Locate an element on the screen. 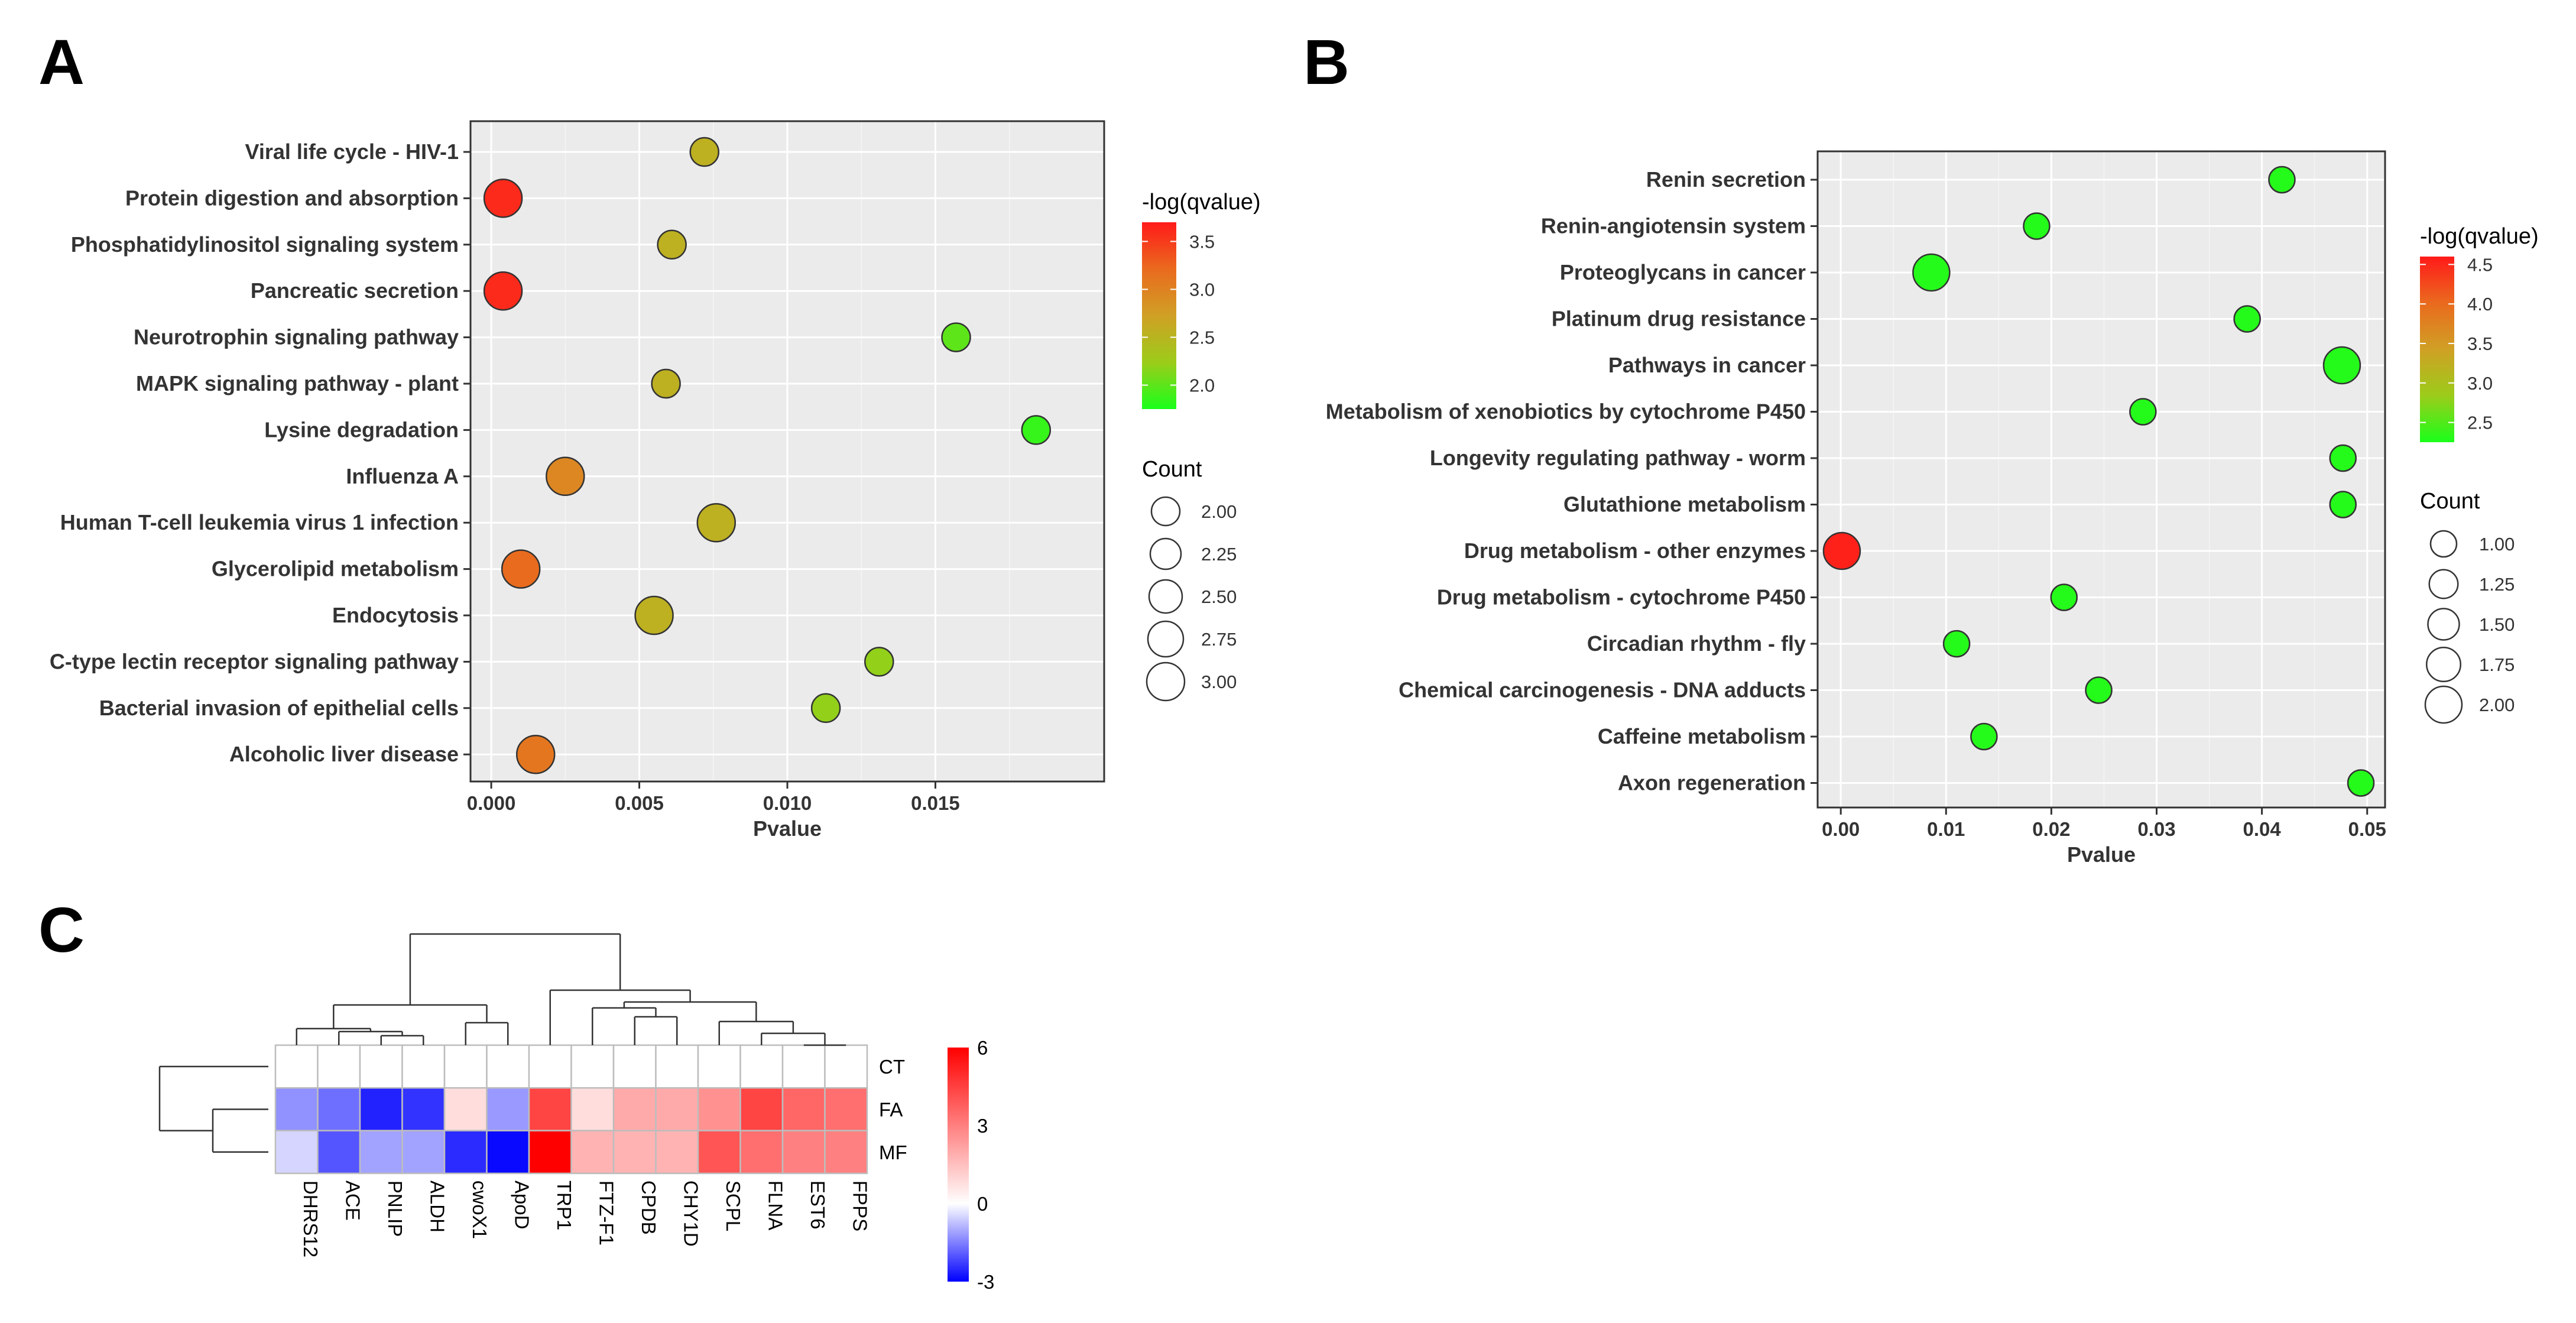  heatmap-column-label: DHRS12 is located at coordinates (311, 1219).